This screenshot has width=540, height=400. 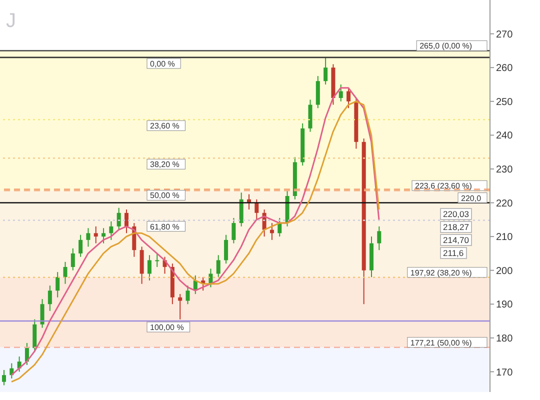 I want to click on y-tick-label: 210, so click(x=505, y=238).